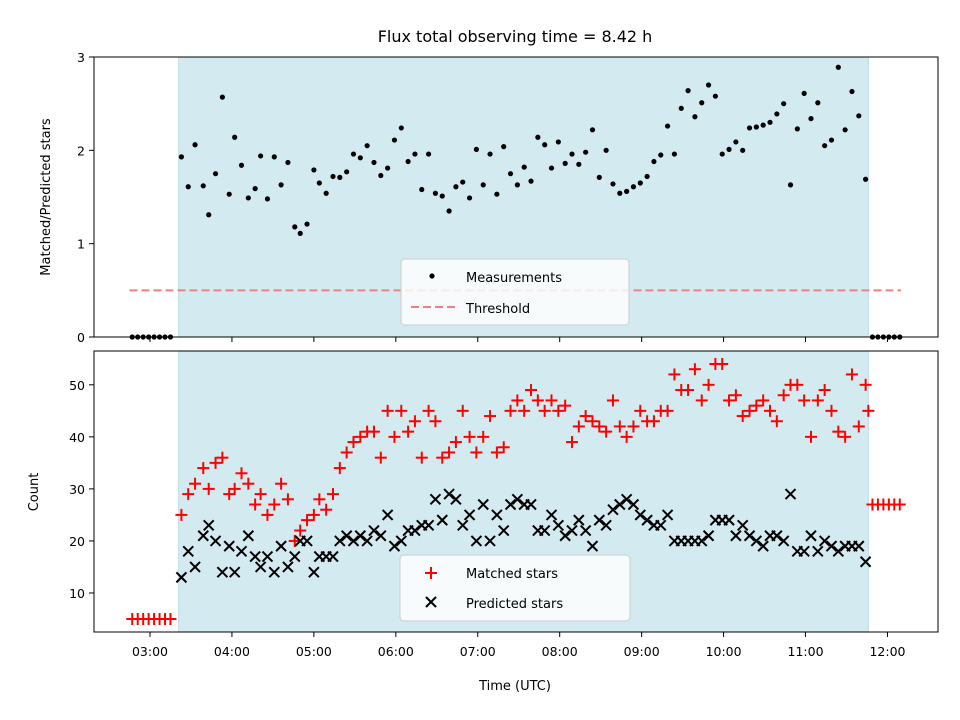  I want to click on top-legend-box, so click(515, 292).